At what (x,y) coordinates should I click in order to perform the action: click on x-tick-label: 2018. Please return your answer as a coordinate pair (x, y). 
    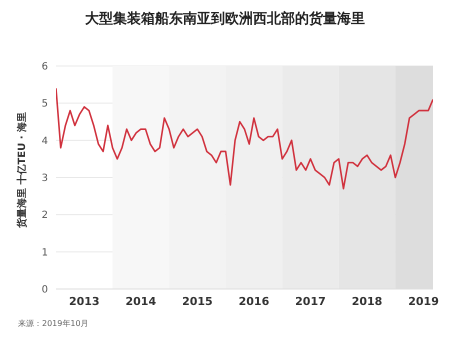
    Looking at the image, I should click on (367, 301).